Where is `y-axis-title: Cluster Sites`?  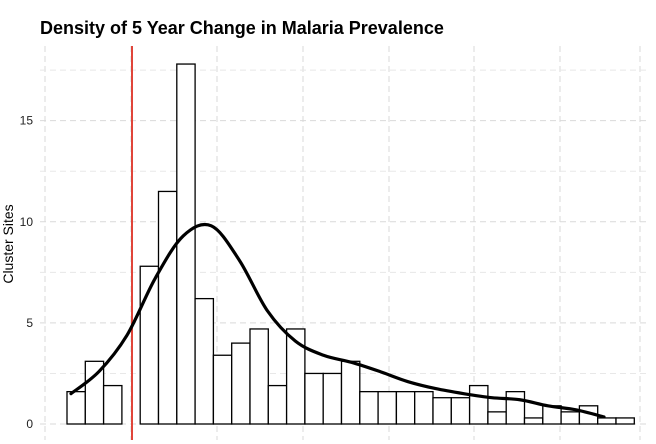
y-axis-title: Cluster Sites is located at coordinates (8, 243).